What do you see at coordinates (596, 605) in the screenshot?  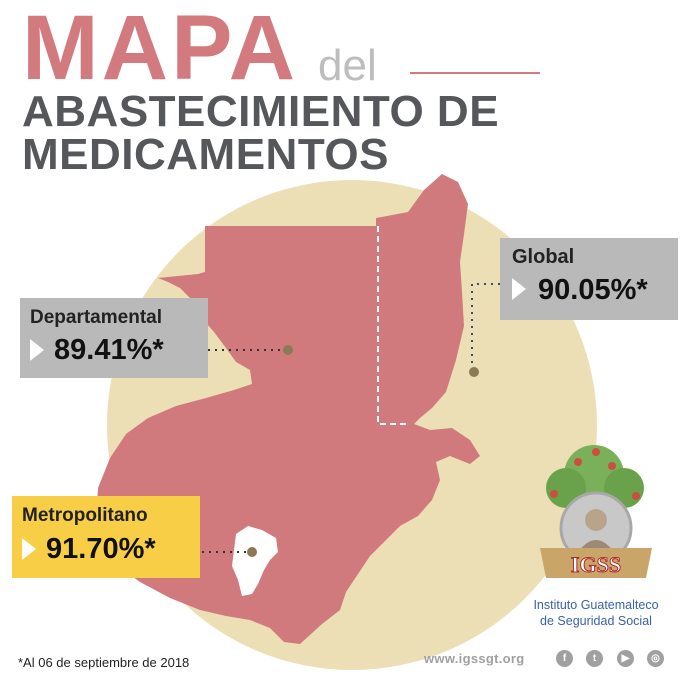 I see `institution-name-line-1: Instituto Guatemalteco` at bounding box center [596, 605].